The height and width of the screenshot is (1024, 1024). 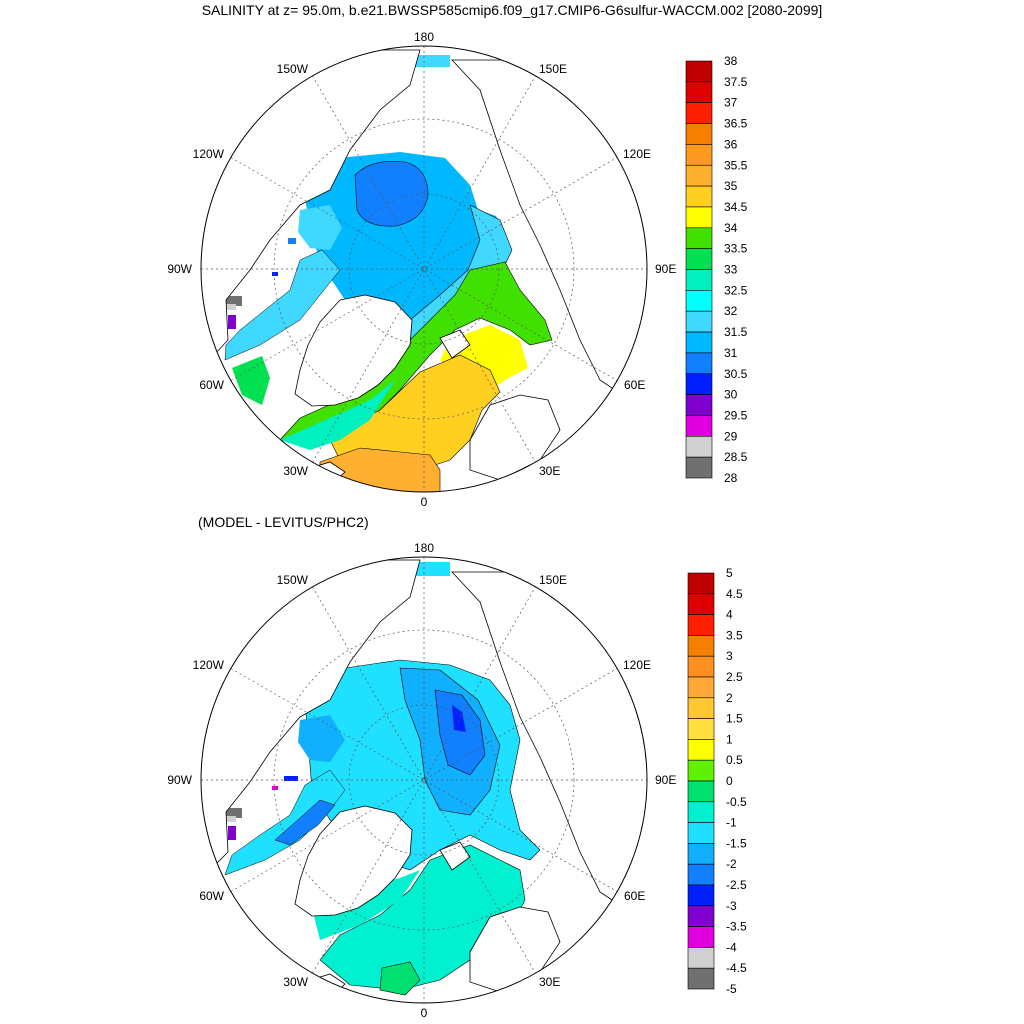 What do you see at coordinates (455, 344) in the screenshot?
I see `svalbard-land` at bounding box center [455, 344].